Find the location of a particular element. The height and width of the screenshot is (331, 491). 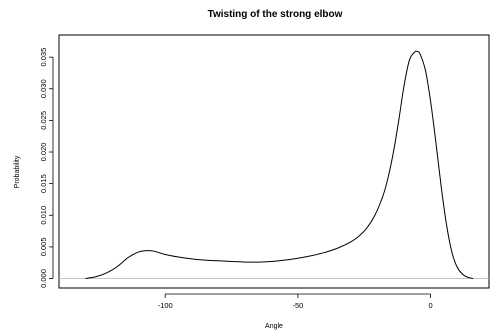

x-axis: -100 -50 0 is located at coordinates (295, 301).